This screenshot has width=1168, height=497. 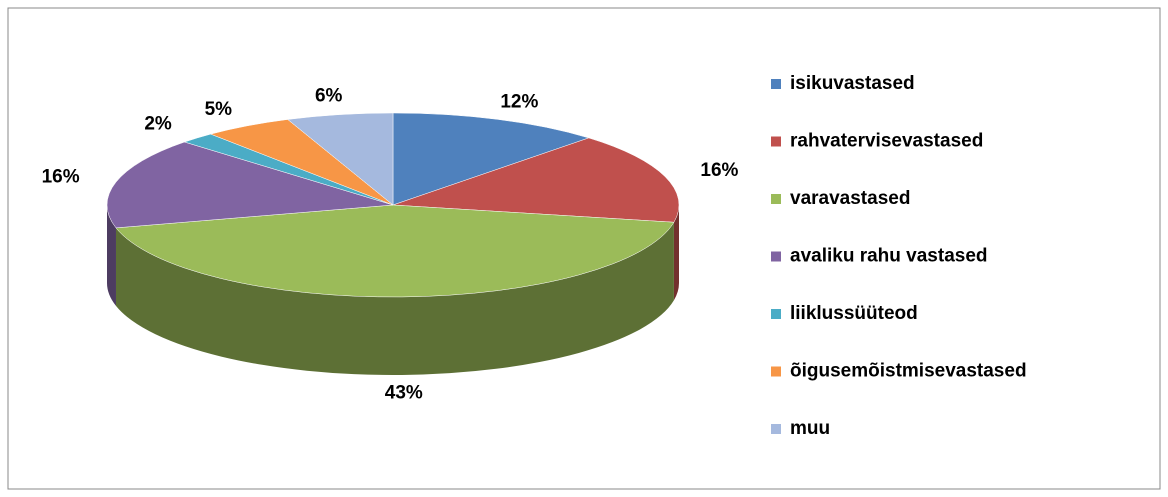 I want to click on data-label: 2%, so click(x=158, y=124).